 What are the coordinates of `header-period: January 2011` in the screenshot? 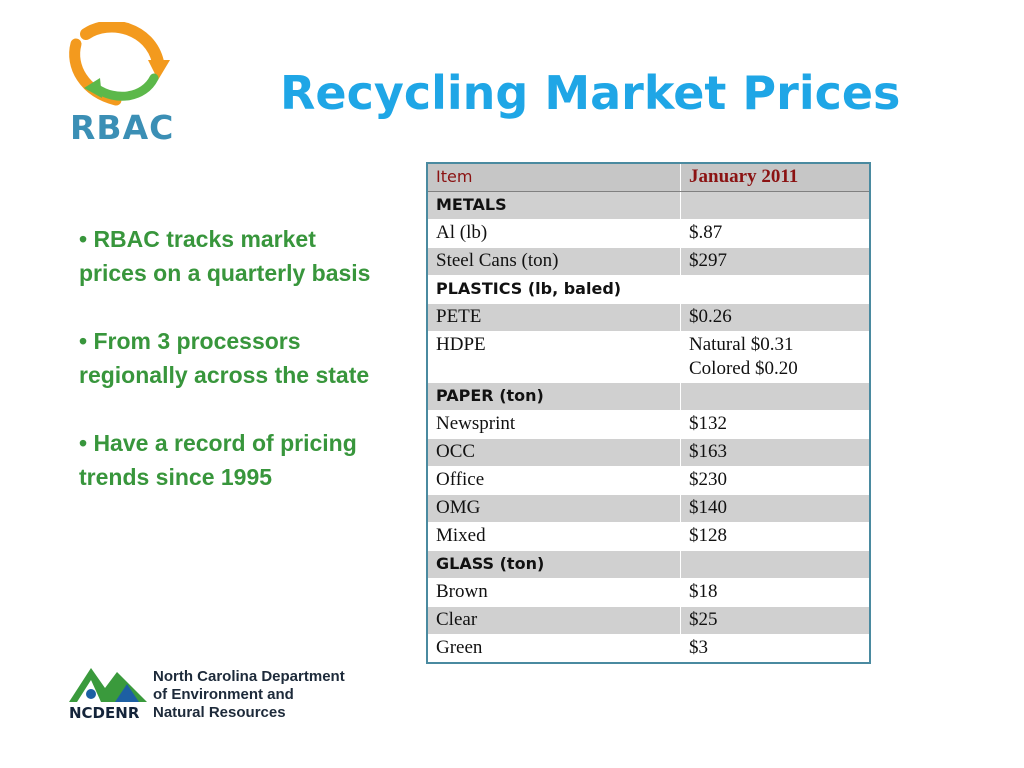 It's located at (775, 177).